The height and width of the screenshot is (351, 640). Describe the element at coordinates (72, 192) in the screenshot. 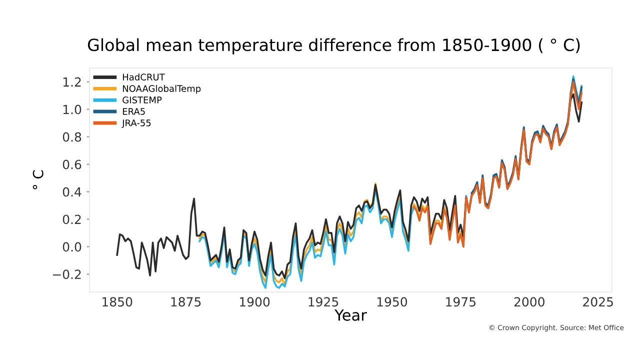

I see `y-tick-label: 0.4` at that location.